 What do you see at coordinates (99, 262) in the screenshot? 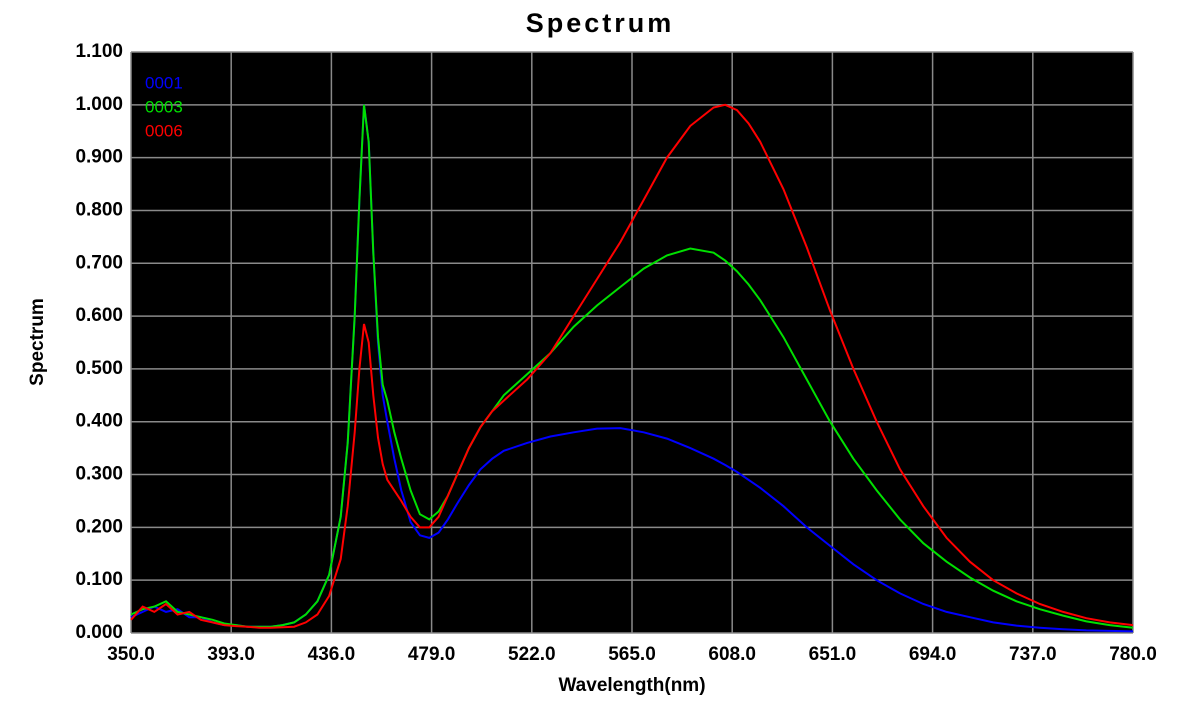
I see `y-tick-label: 0.700` at bounding box center [99, 262].